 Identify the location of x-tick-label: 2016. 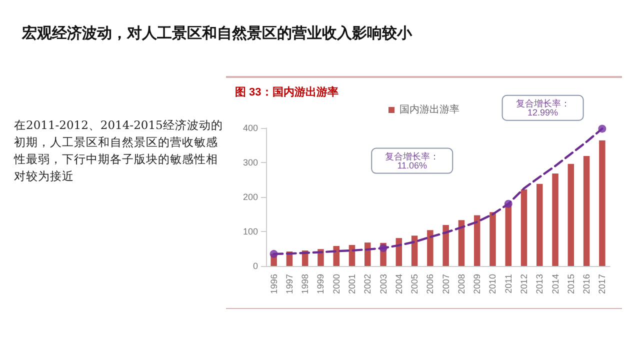
(587, 284).